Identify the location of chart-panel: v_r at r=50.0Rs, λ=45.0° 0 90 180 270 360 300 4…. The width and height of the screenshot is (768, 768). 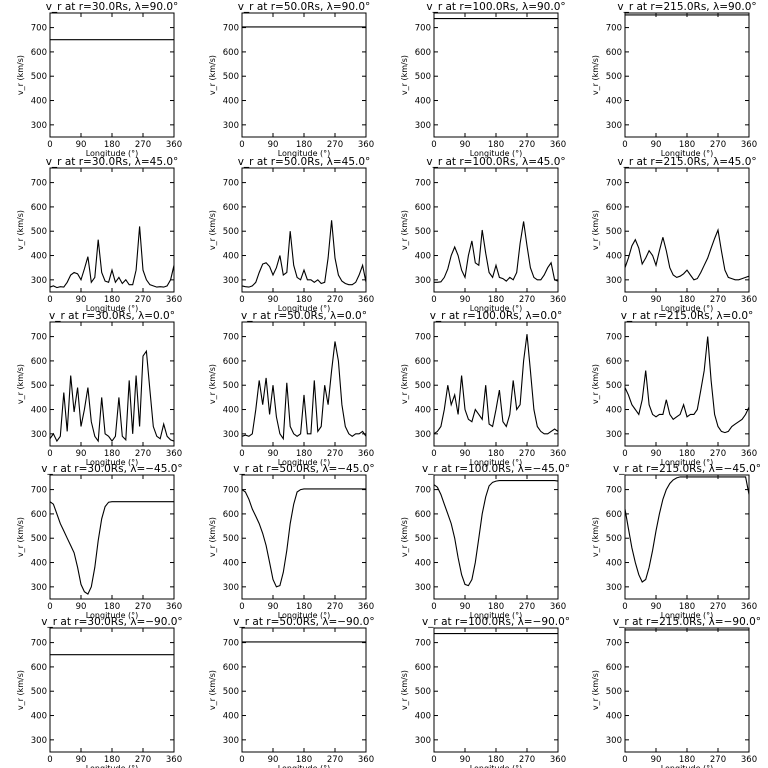
(291, 234).